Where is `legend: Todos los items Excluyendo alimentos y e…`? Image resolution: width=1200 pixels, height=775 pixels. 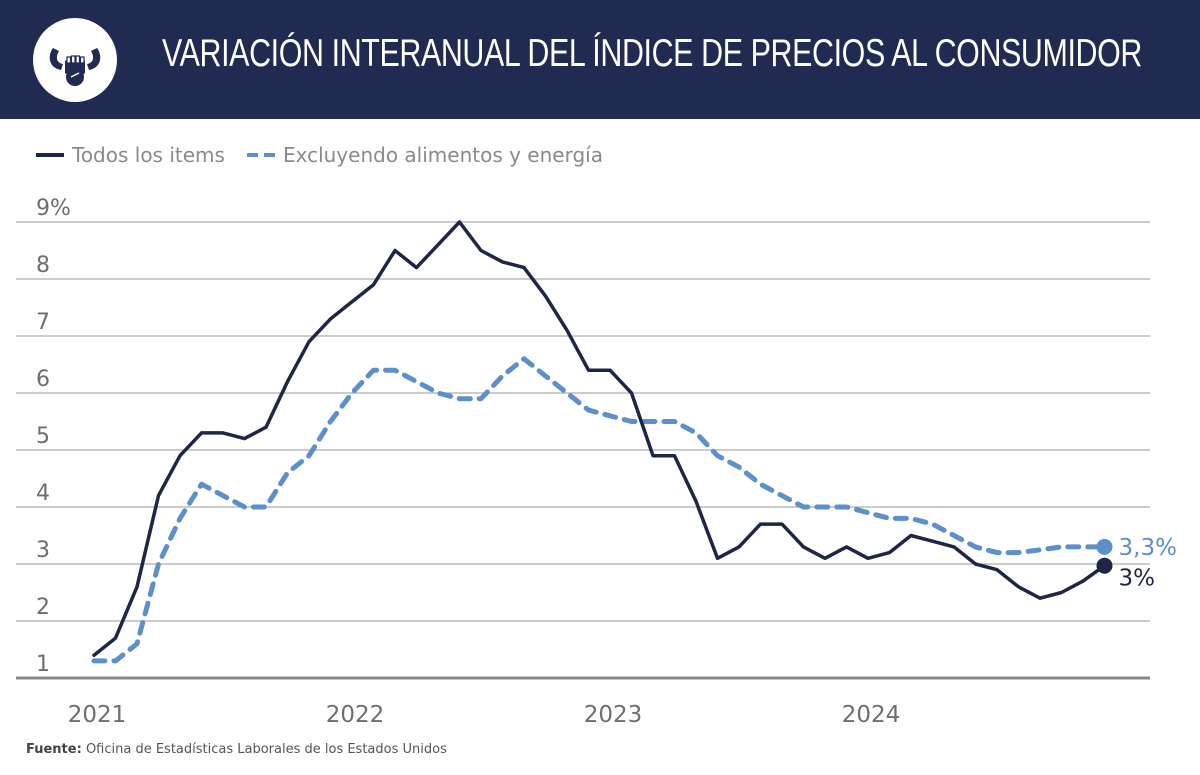
legend: Todos los items Excluyendo alimentos y e… is located at coordinates (330, 155).